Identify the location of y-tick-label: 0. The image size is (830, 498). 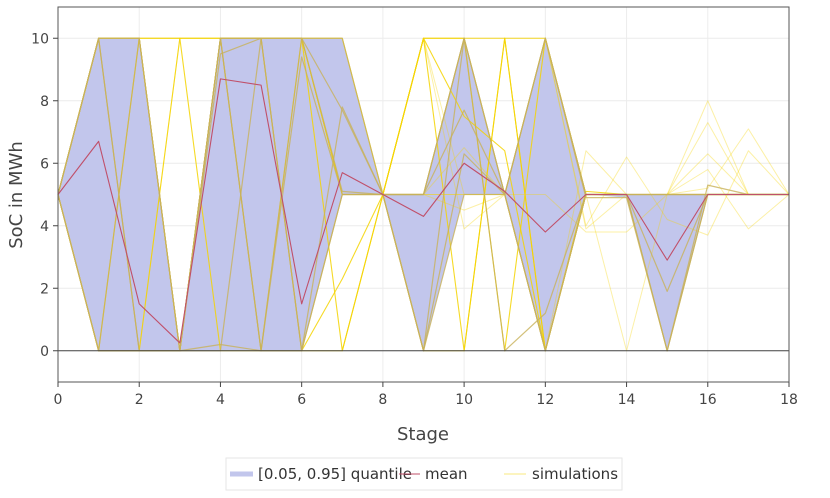
(44, 352).